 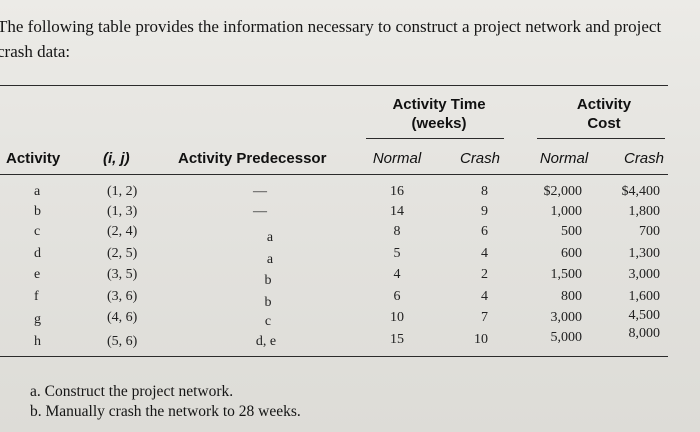 What do you see at coordinates (266, 341) in the screenshot?
I see `cell-predecessor: d, e` at bounding box center [266, 341].